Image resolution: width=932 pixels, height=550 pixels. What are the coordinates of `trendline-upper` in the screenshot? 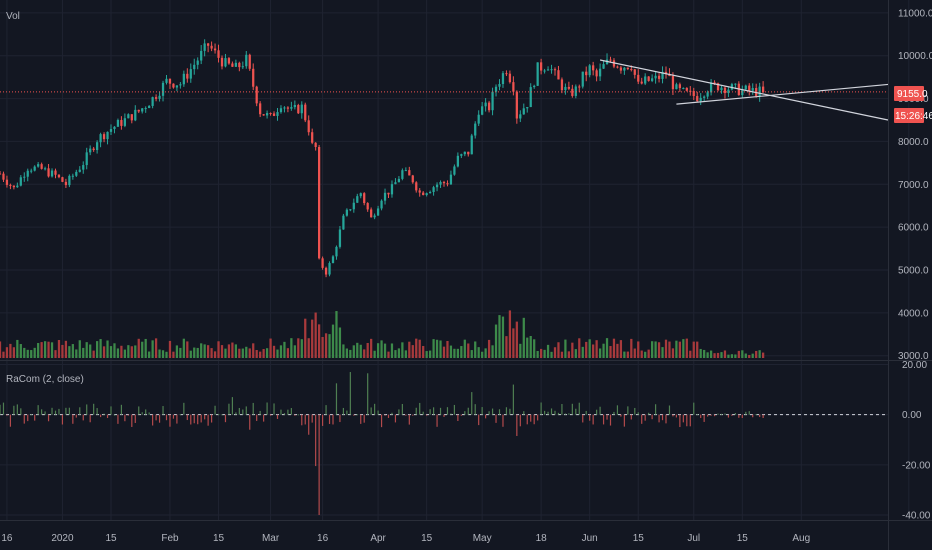 It's located at (744, 90).